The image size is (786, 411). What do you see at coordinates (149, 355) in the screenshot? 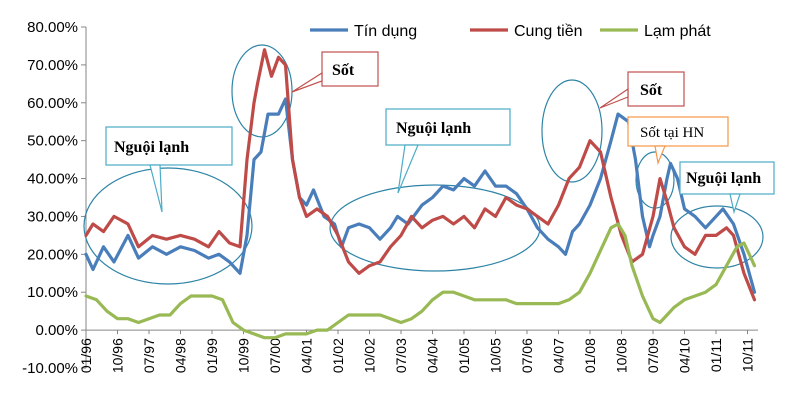
I see `x-tick-label: 07/97` at bounding box center [149, 355].